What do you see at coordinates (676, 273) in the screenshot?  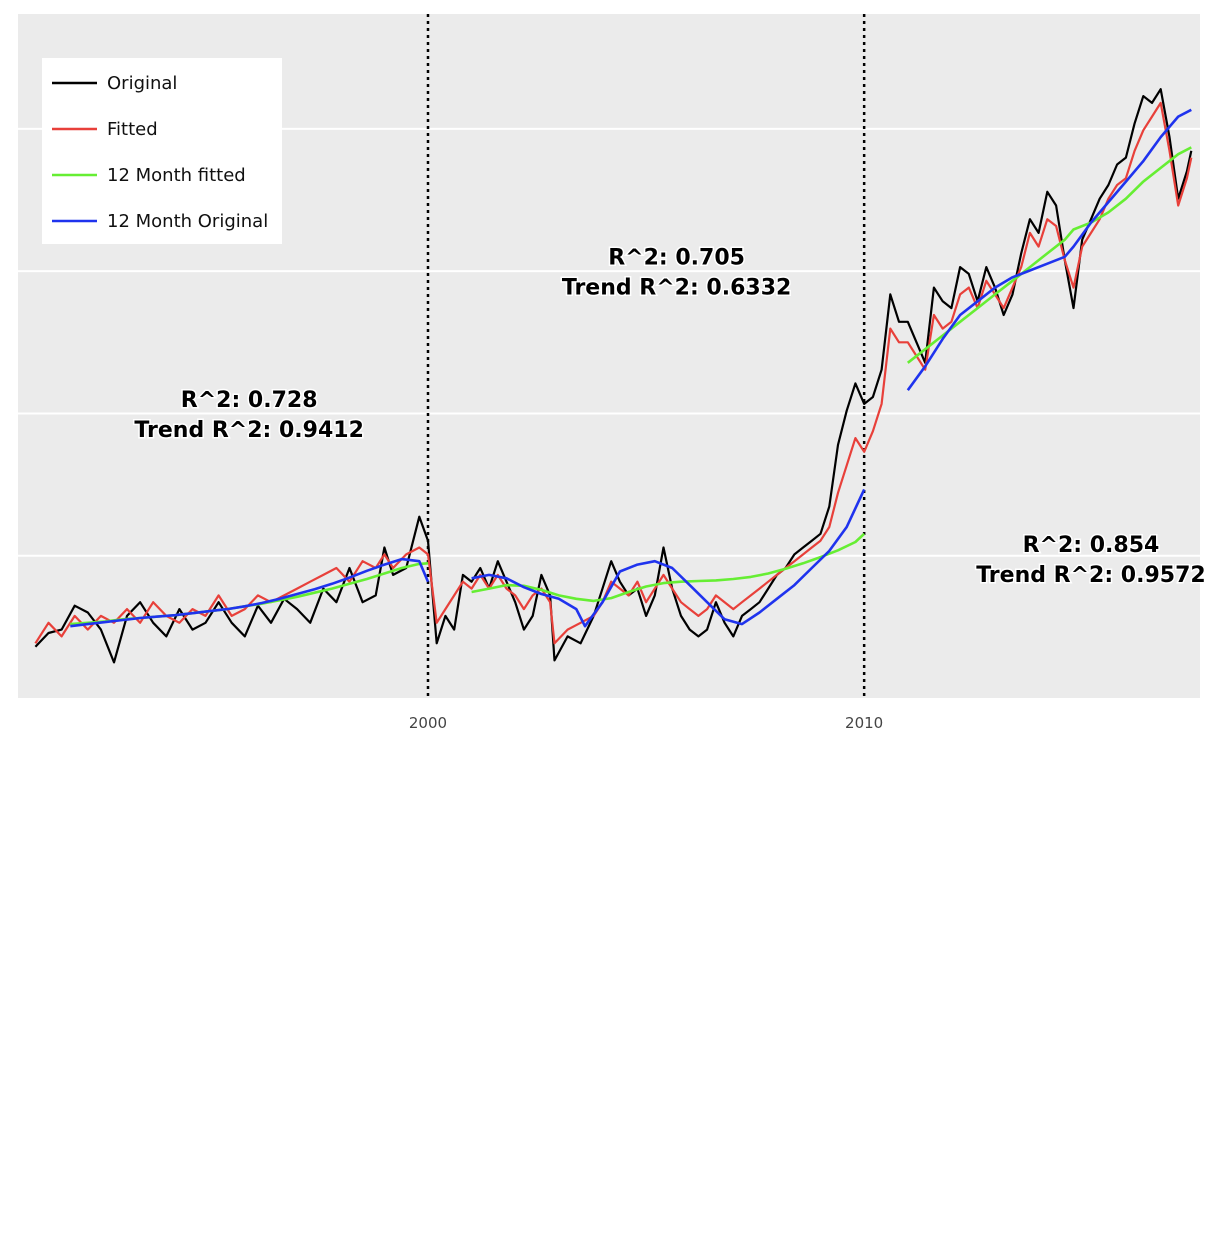 I see `annotation-2: R^2: 0.705 Trend R^2: 0.6332` at bounding box center [676, 273].